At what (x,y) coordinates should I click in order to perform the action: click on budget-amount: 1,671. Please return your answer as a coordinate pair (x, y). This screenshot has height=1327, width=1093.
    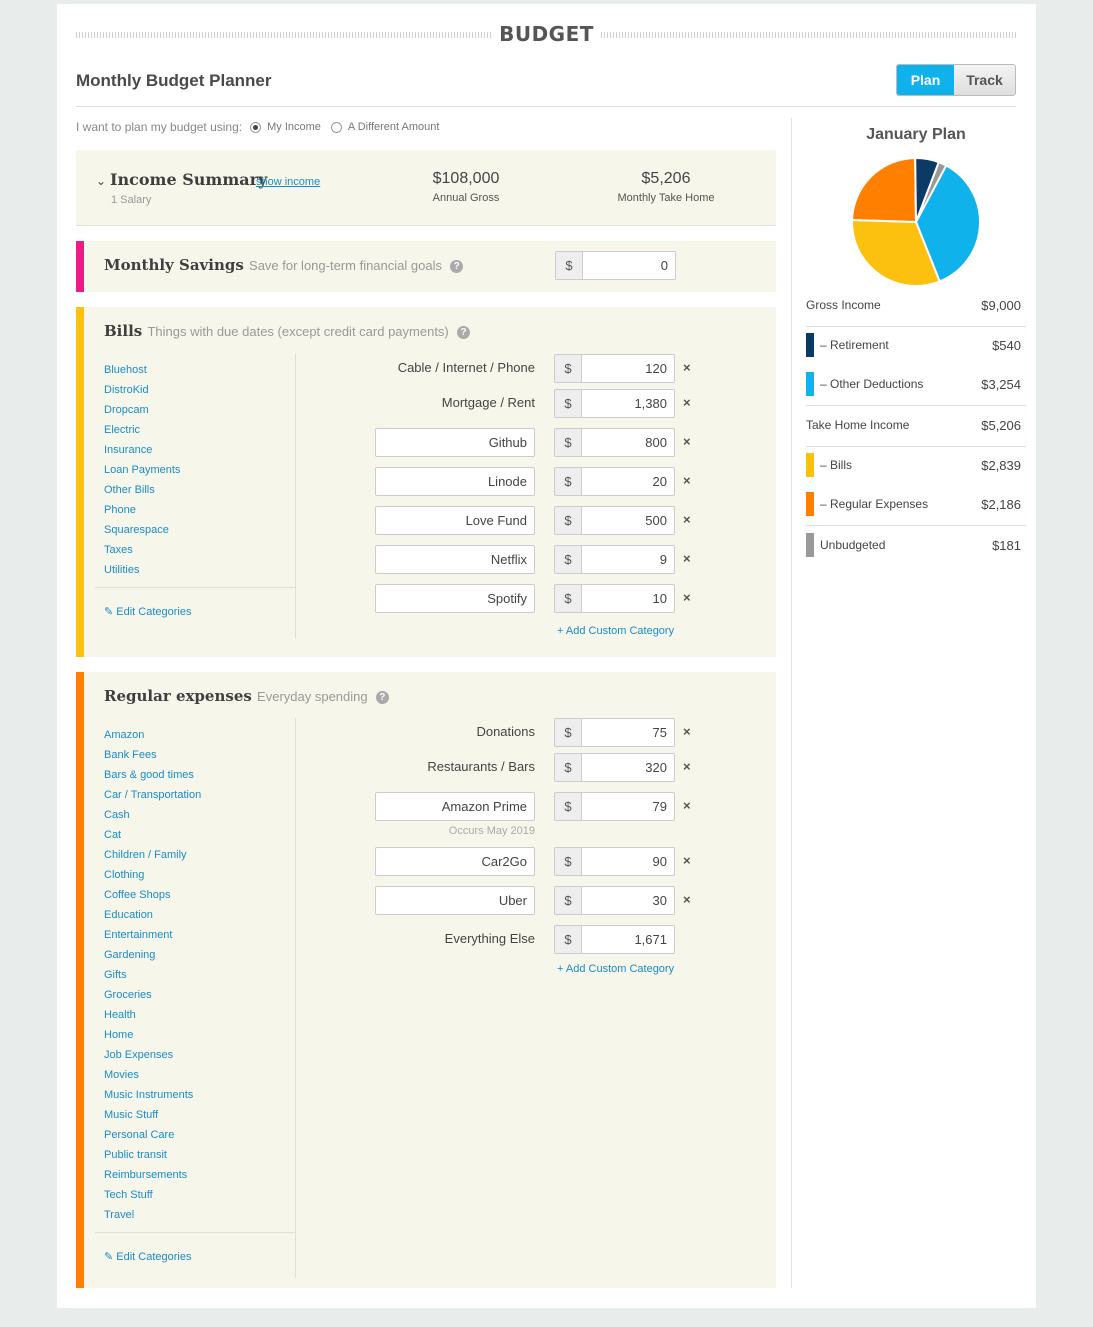
    Looking at the image, I should click on (650, 939).